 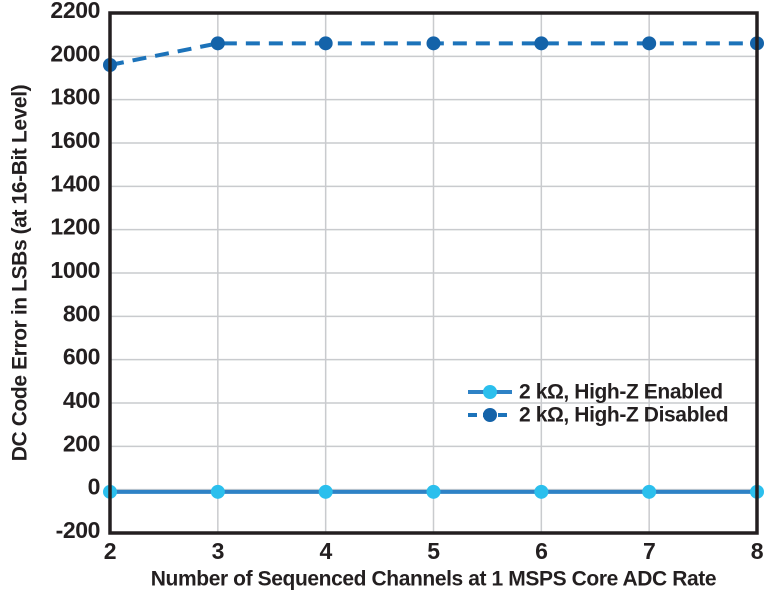 What do you see at coordinates (218, 551) in the screenshot?
I see `x-tick-label: 3` at bounding box center [218, 551].